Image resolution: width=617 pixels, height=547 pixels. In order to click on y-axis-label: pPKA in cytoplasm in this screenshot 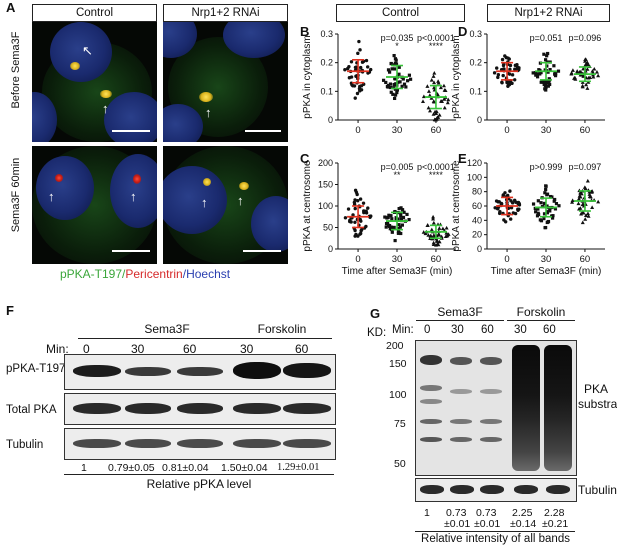, I will do `click(456, 76)`.